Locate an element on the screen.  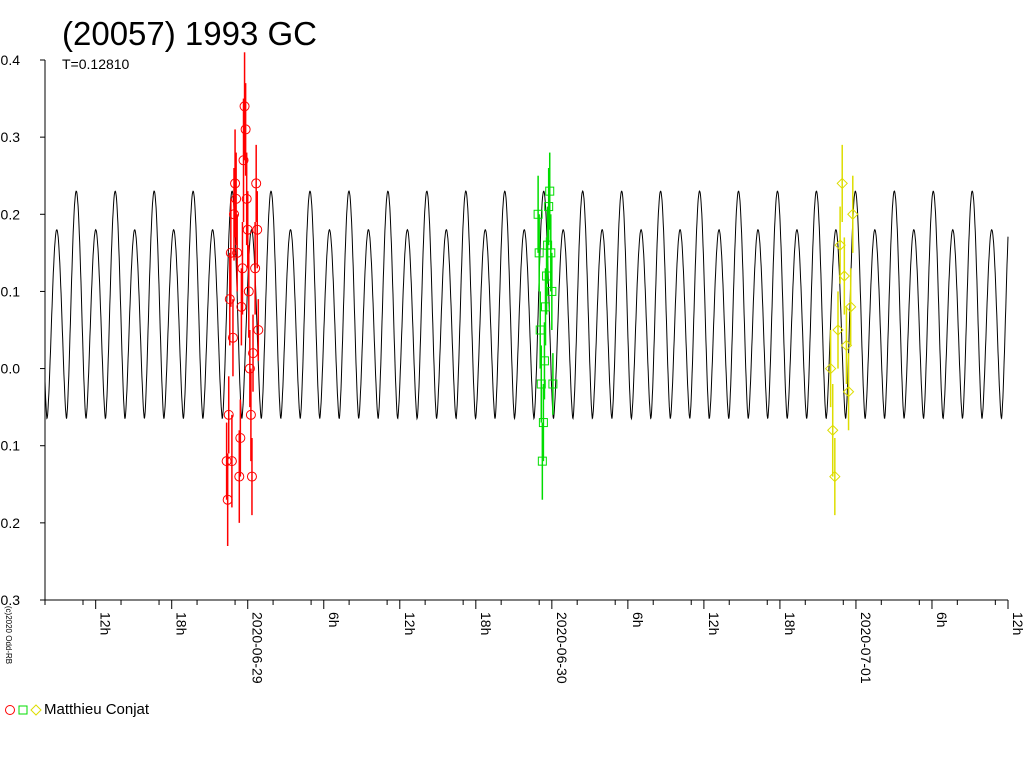
legend-square-icon is located at coordinates (23, 710).